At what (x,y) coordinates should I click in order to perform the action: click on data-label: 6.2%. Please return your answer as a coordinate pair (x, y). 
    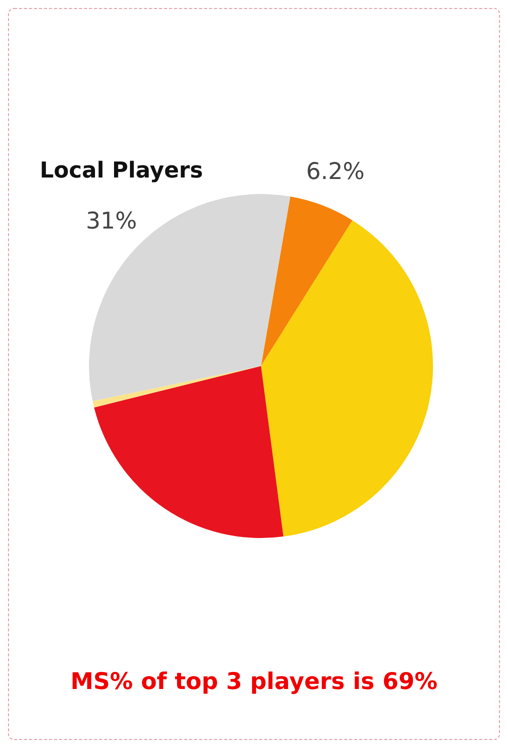
    Looking at the image, I should click on (335, 171).